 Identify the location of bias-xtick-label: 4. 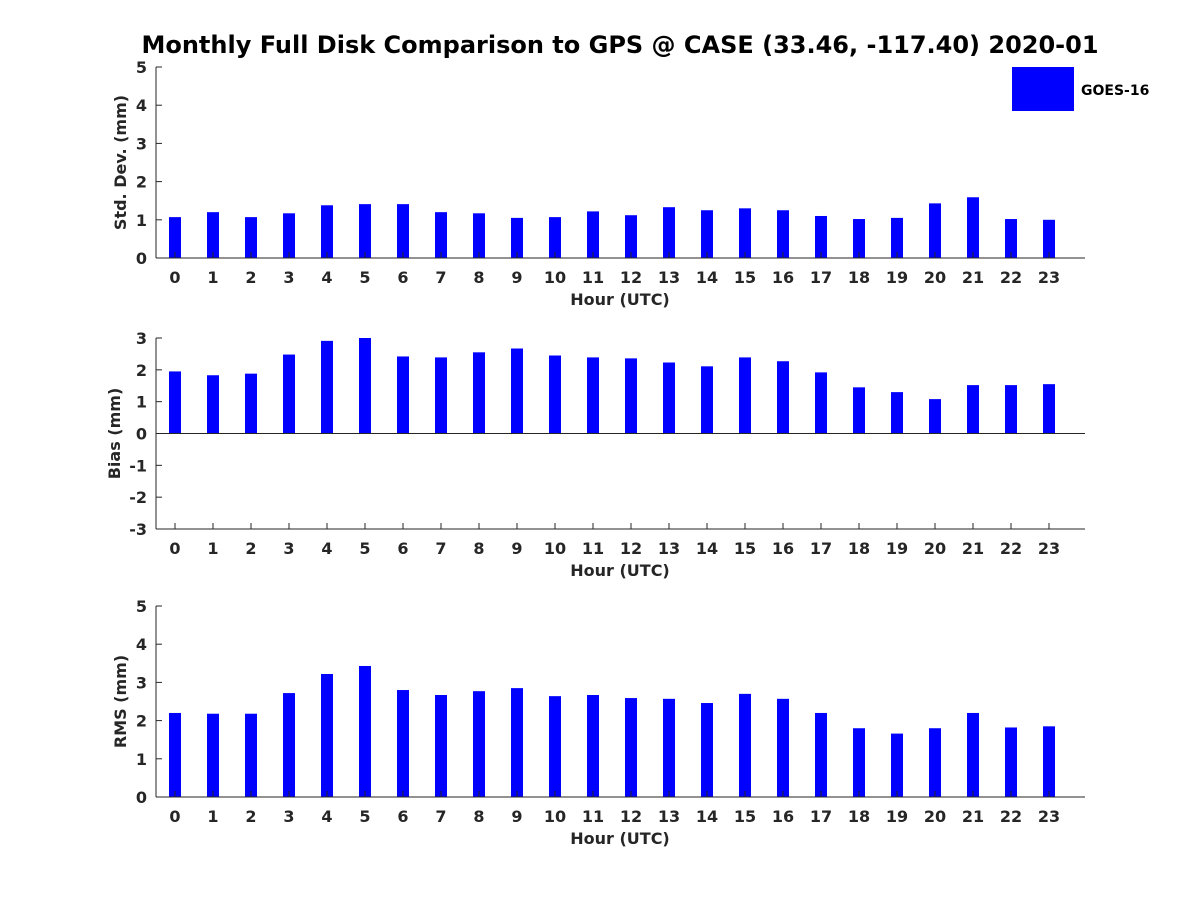
(326, 548).